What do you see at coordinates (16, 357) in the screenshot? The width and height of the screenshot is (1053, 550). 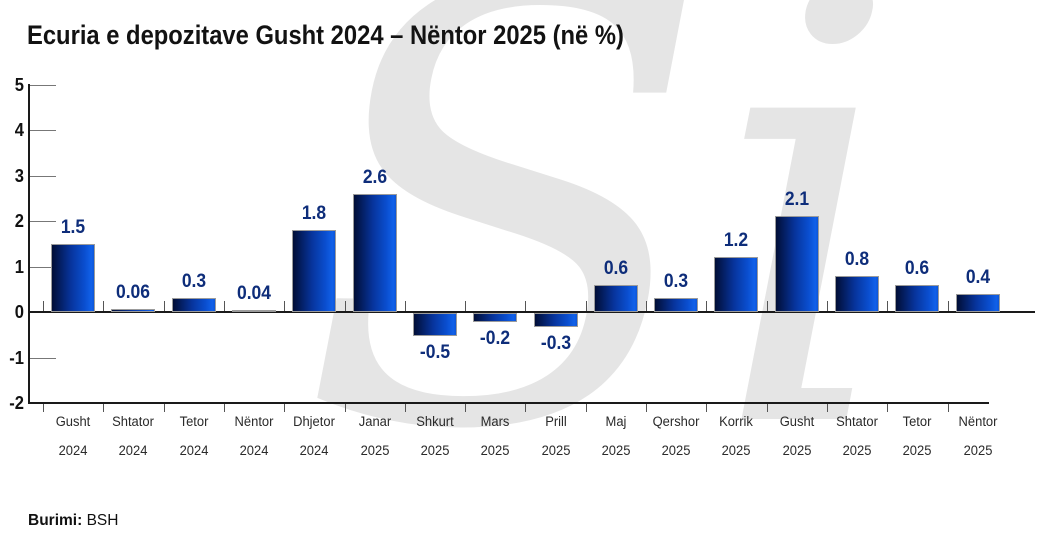 I see `y-axis-tick-label: -1` at bounding box center [16, 357].